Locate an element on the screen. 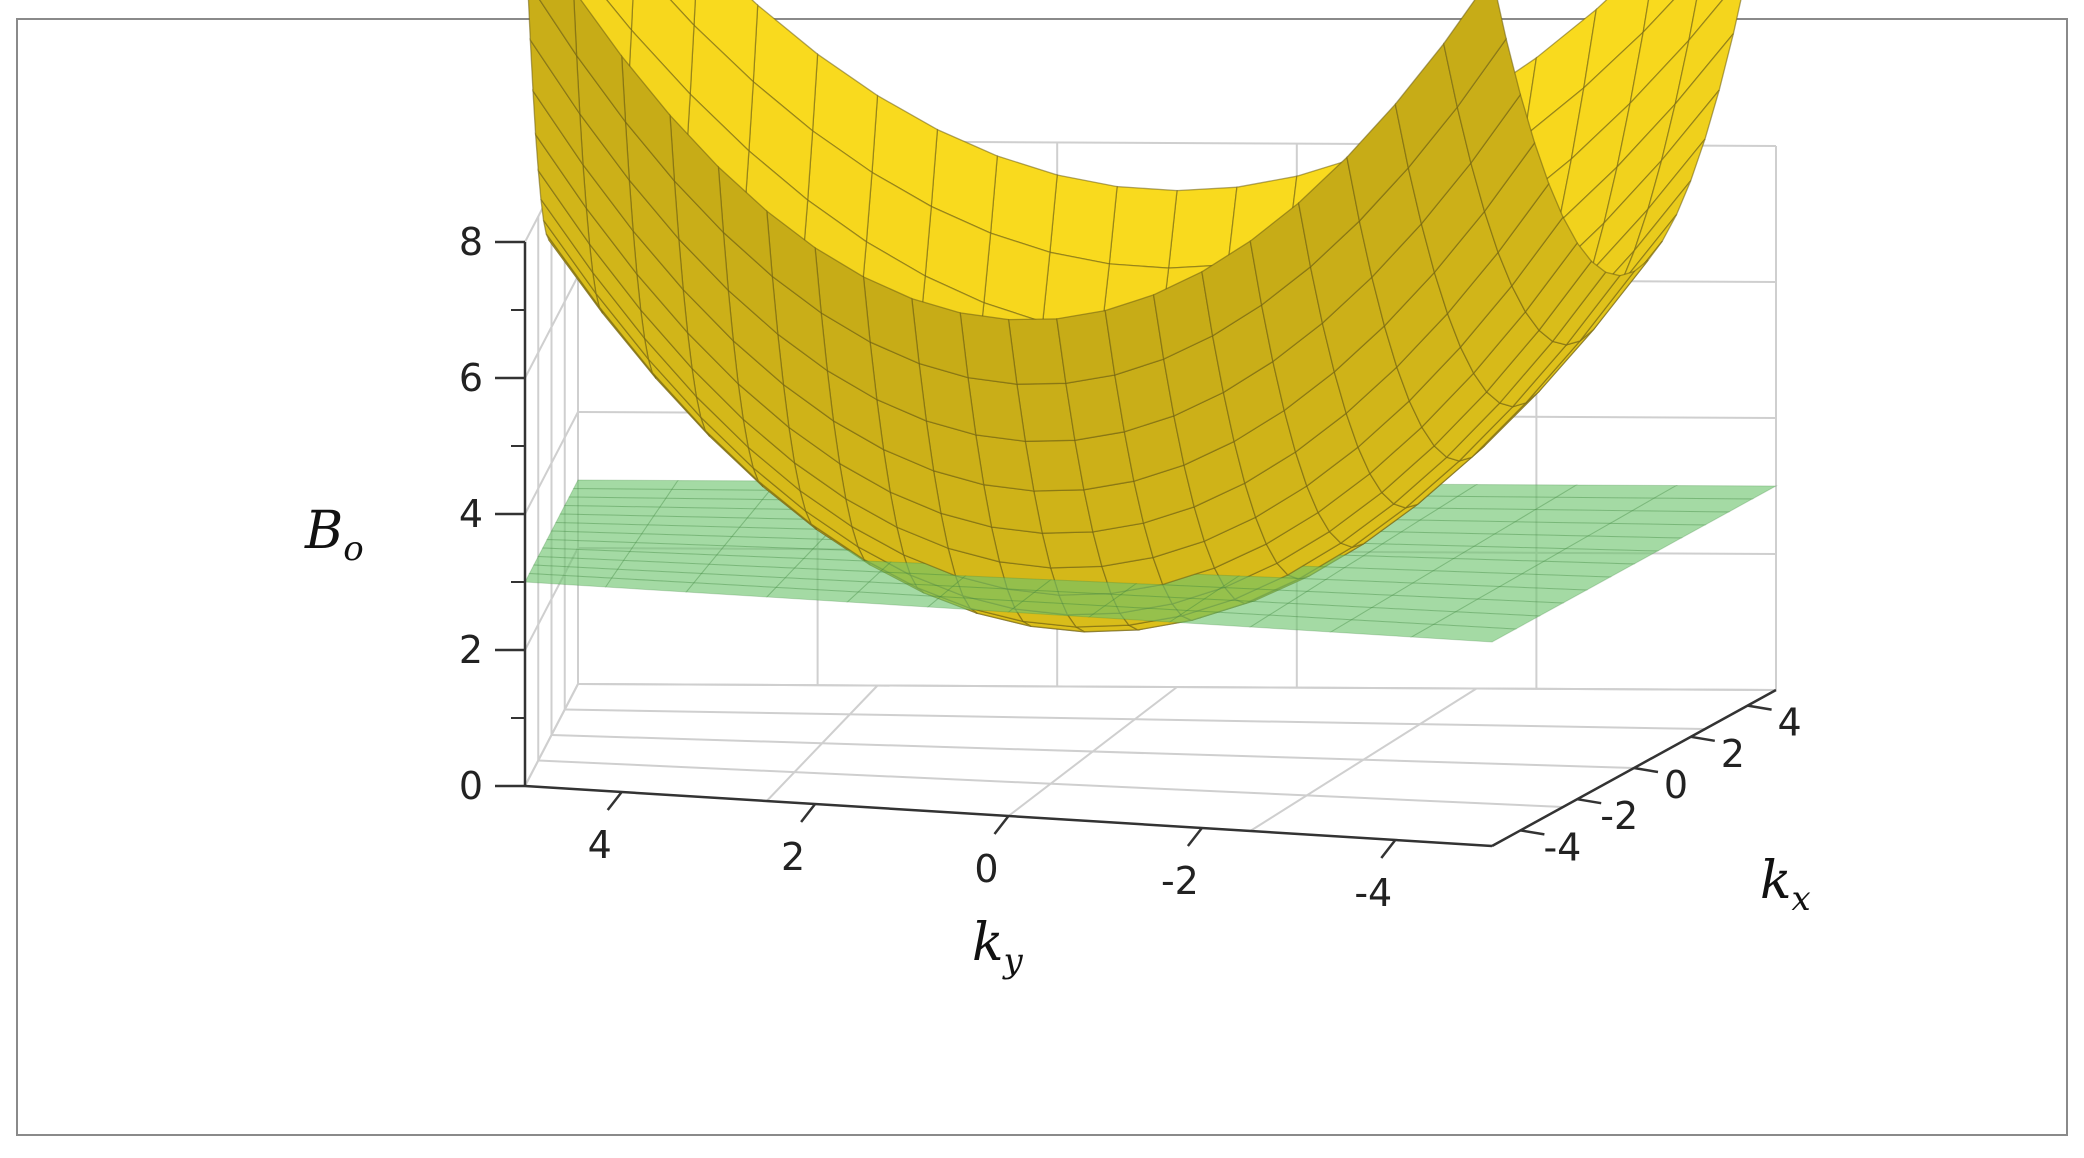 This screenshot has width=2084, height=1158. z-tick-label: 6 is located at coordinates (471, 378).